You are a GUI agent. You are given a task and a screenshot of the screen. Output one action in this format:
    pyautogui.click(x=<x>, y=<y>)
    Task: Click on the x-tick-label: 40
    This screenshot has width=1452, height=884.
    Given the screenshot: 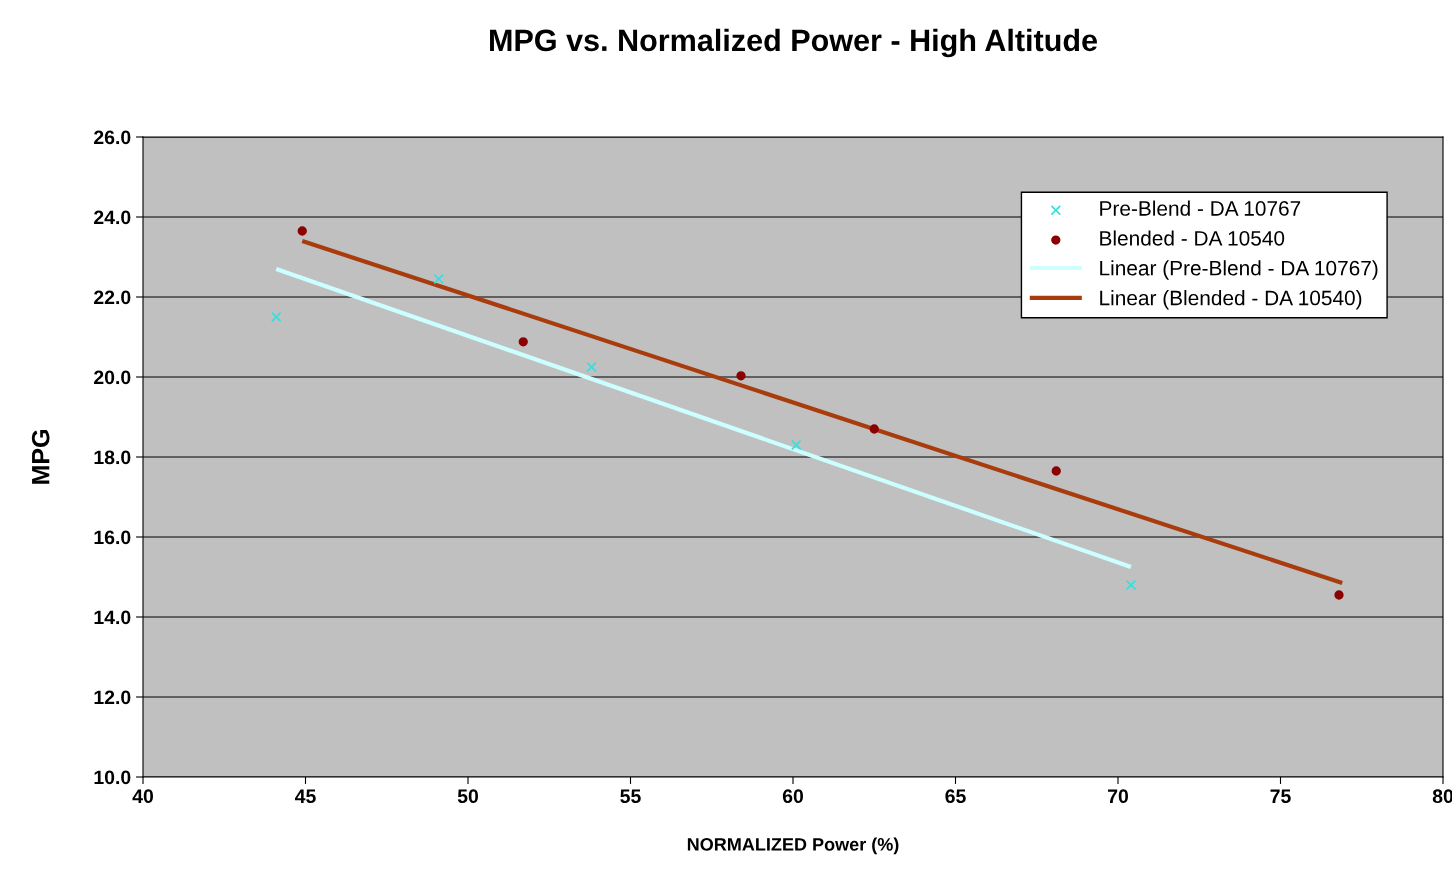 What is the action you would take?
    pyautogui.click(x=143, y=796)
    